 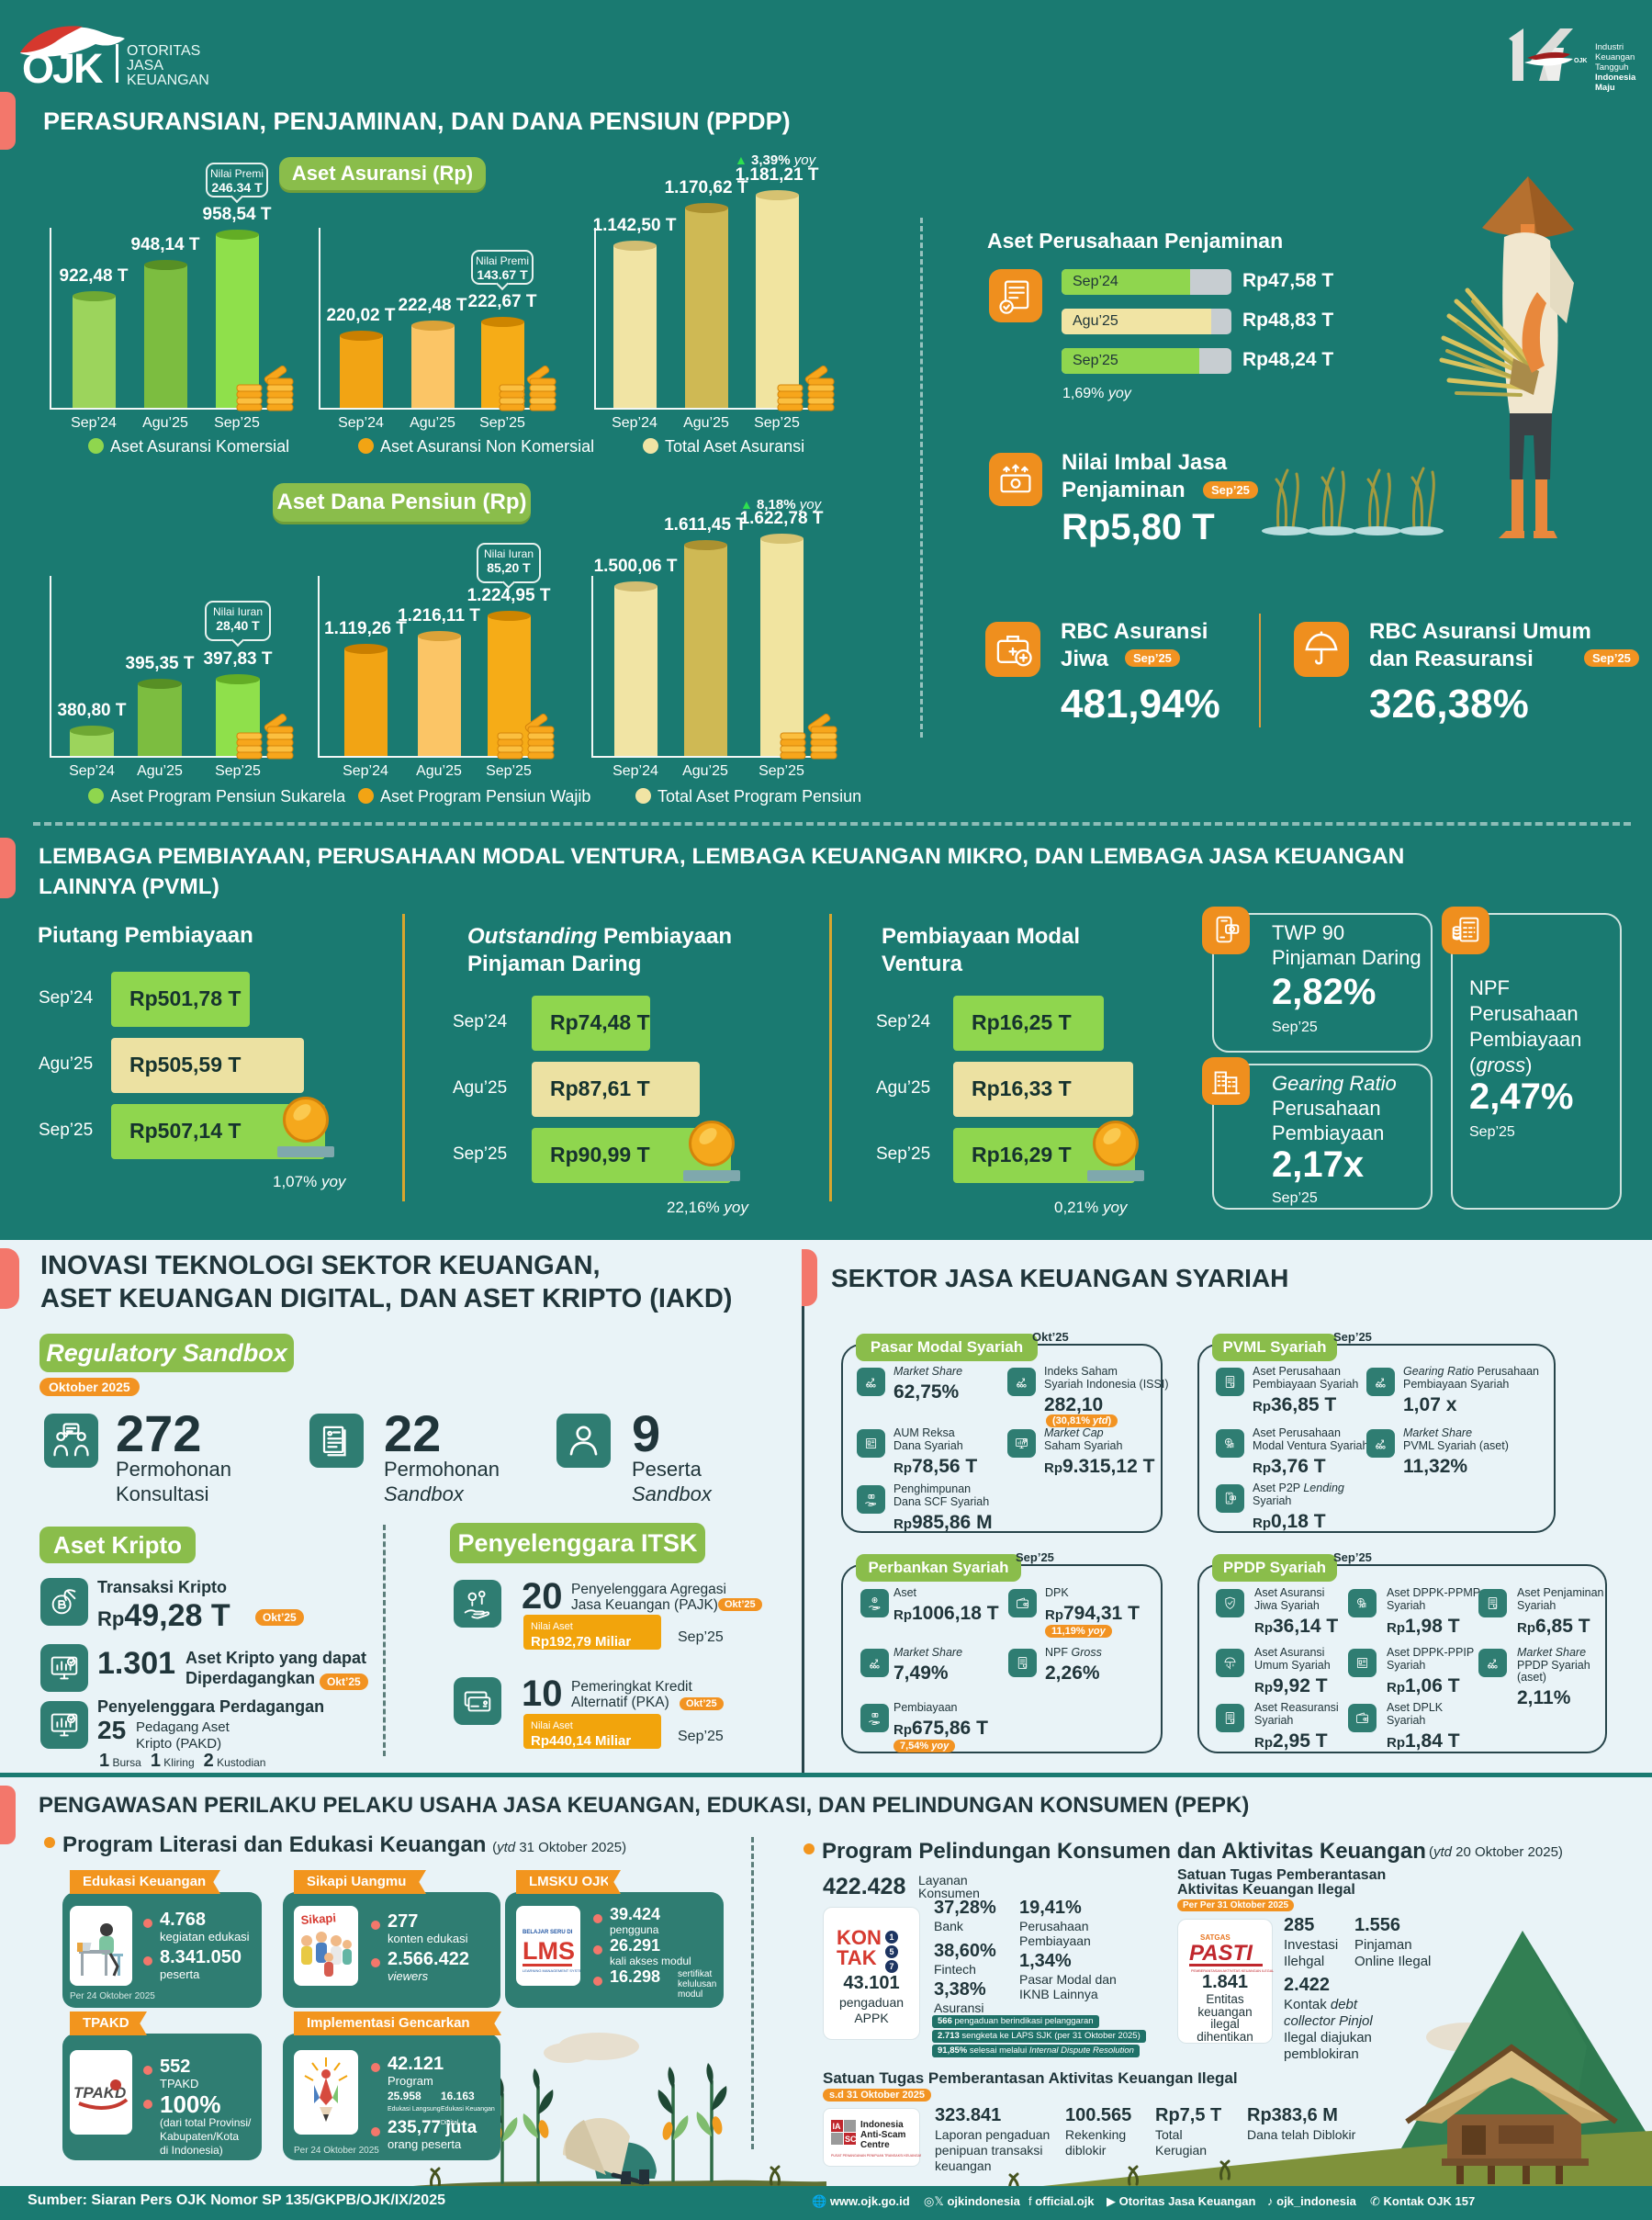 What do you see at coordinates (1580, 61) in the screenshot?
I see `svg-text: OJK` at bounding box center [1580, 61].